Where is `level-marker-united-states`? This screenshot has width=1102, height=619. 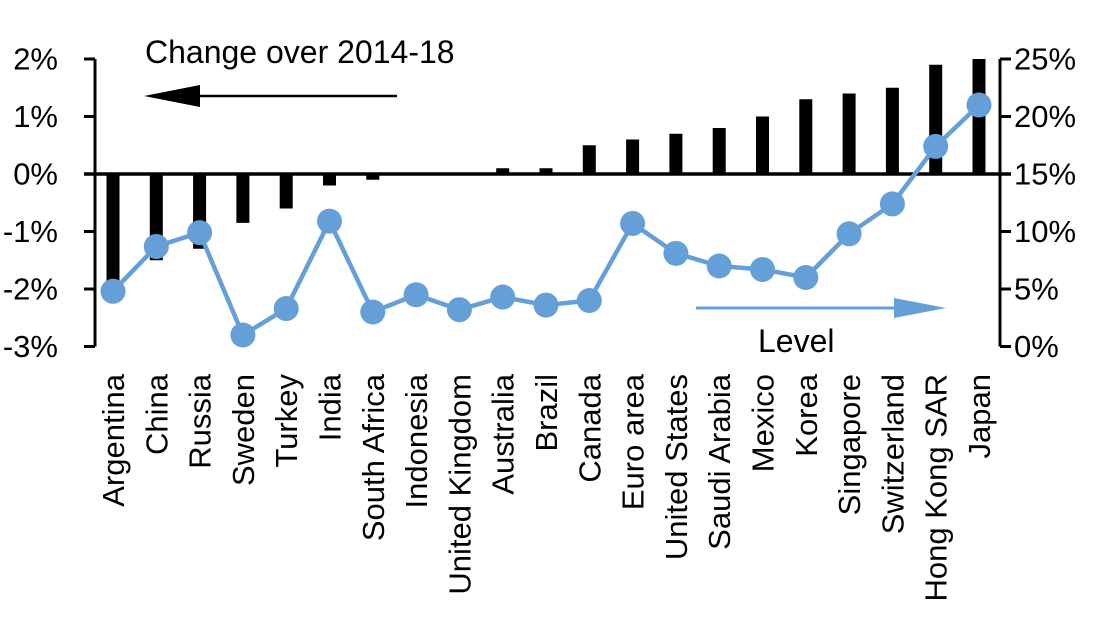 level-marker-united-states is located at coordinates (676, 253).